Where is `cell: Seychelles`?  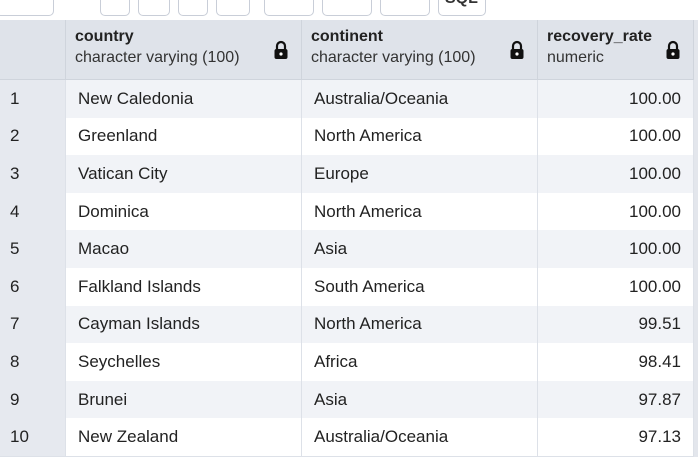
cell: Seychelles is located at coordinates (184, 362).